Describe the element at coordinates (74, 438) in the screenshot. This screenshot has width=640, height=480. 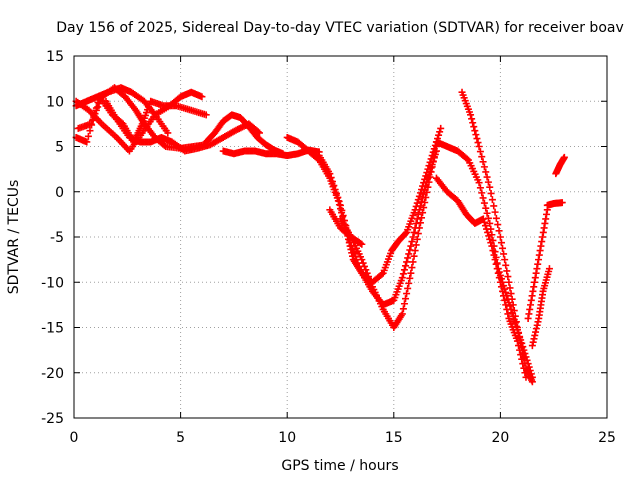
I see `x-tick-label: 0` at that location.